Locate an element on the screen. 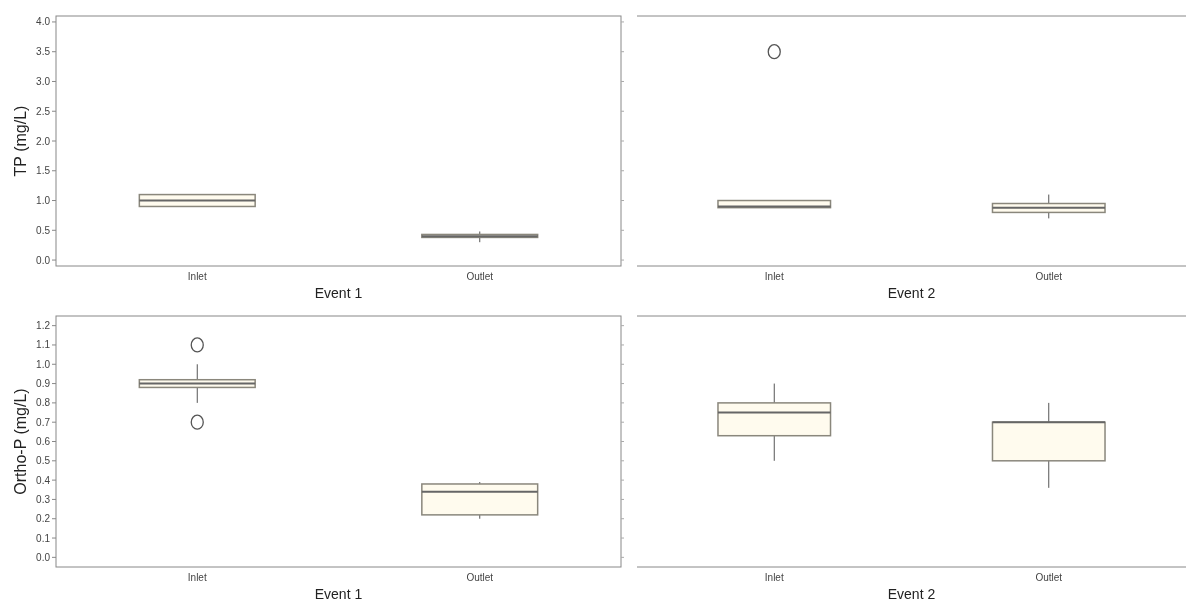  y-tick-label: 0.6 is located at coordinates (43, 441).